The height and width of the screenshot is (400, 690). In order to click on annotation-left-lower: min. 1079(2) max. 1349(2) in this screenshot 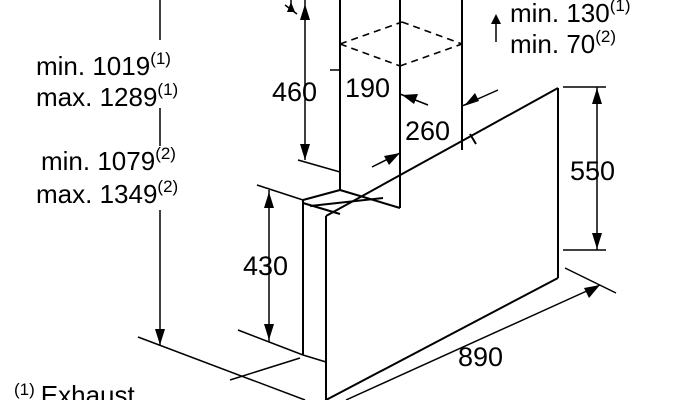, I will do `click(107, 176)`.